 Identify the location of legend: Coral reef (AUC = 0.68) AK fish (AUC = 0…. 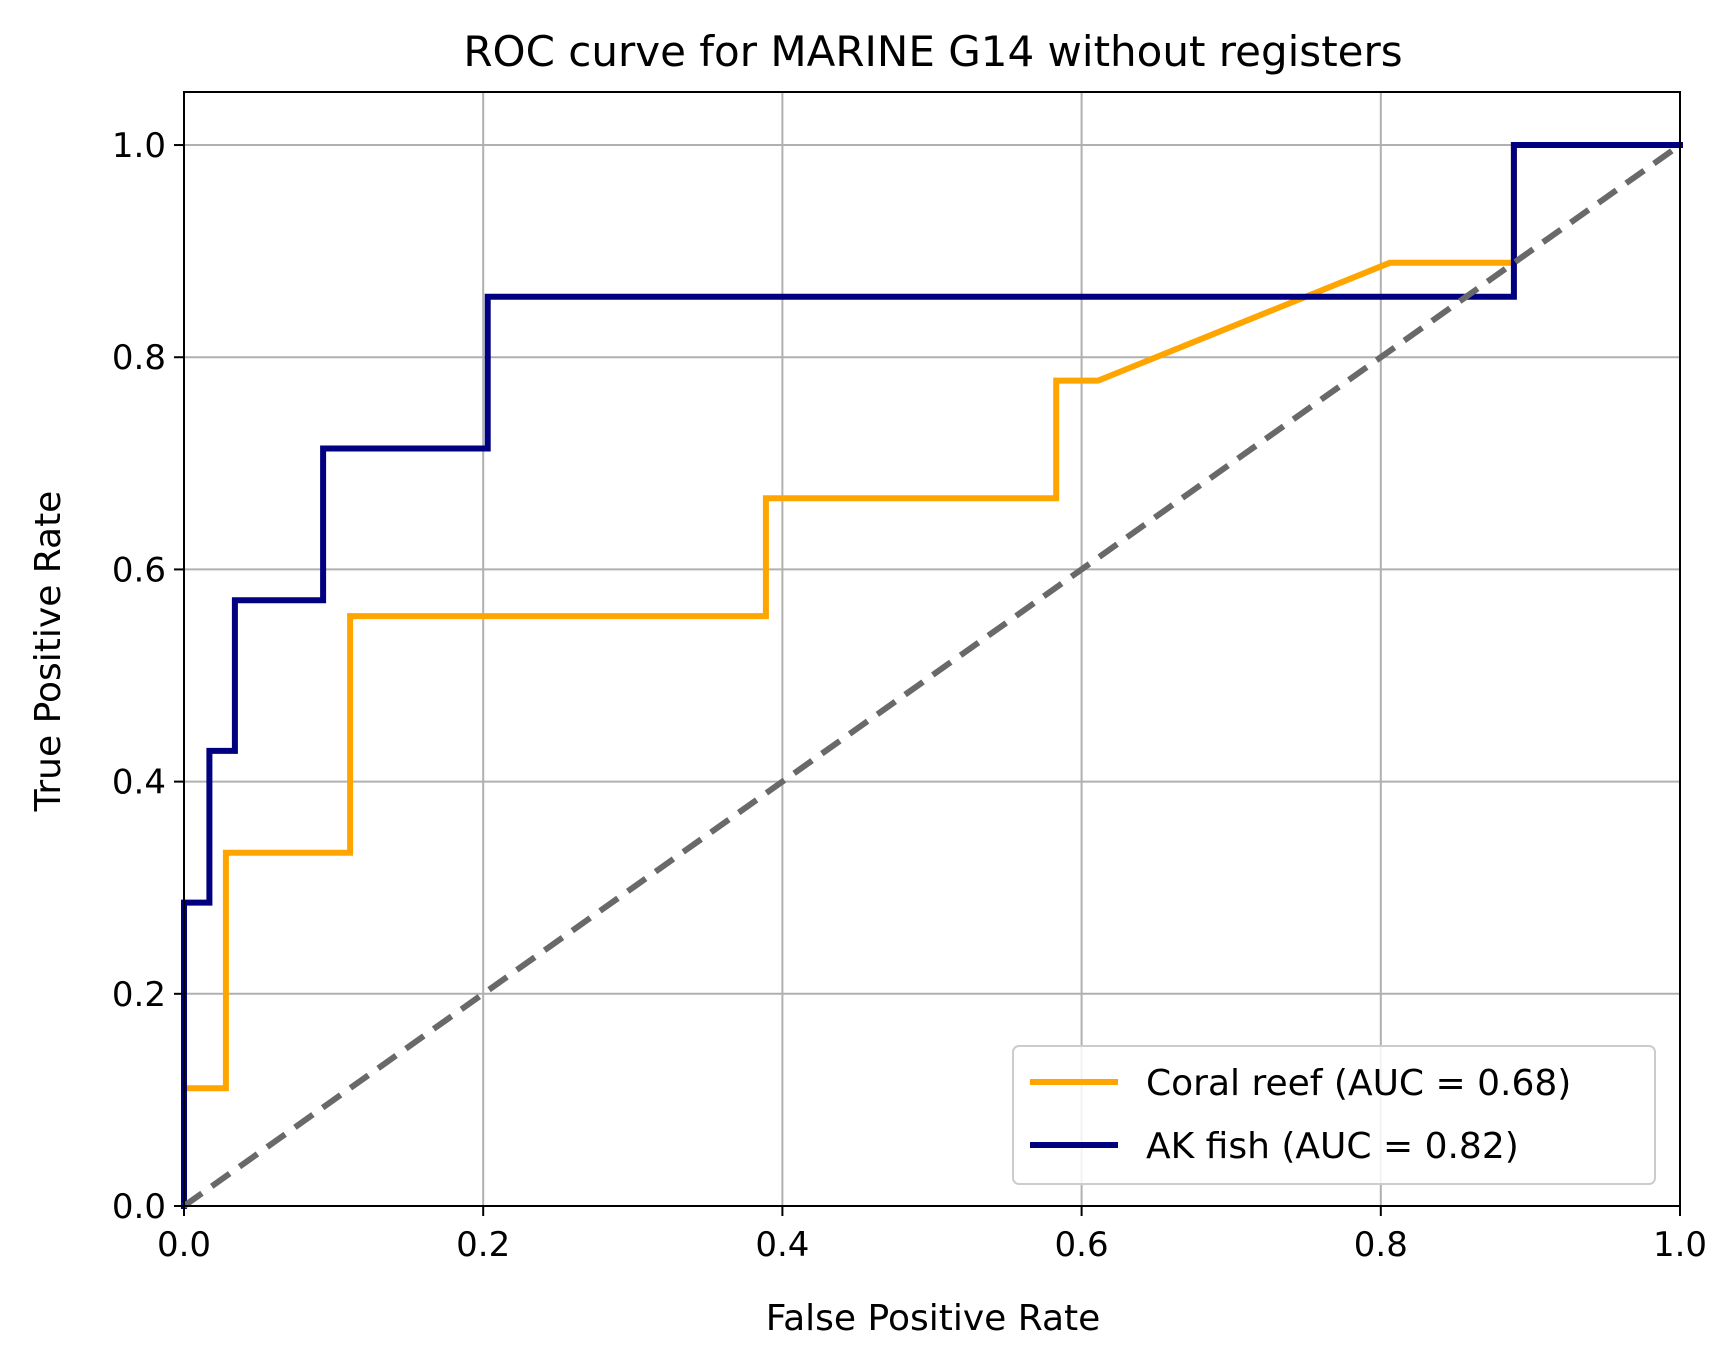
(1334, 1115).